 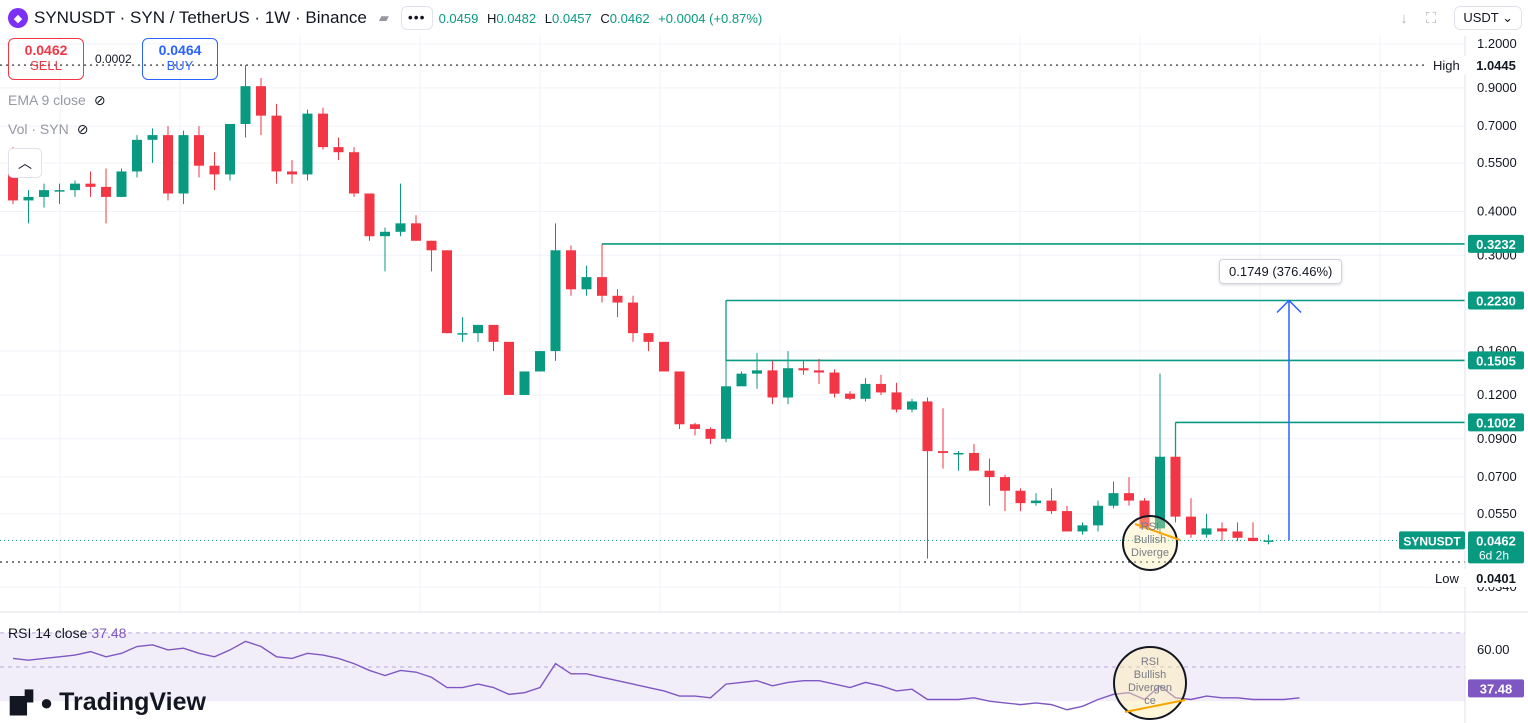 What do you see at coordinates (1446, 65) in the screenshot?
I see `high-tag: High` at bounding box center [1446, 65].